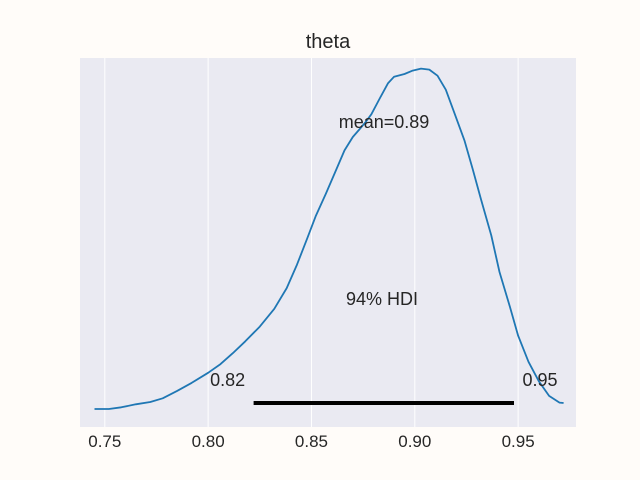  What do you see at coordinates (384, 122) in the screenshot?
I see `mean-label: mean=0.89` at bounding box center [384, 122].